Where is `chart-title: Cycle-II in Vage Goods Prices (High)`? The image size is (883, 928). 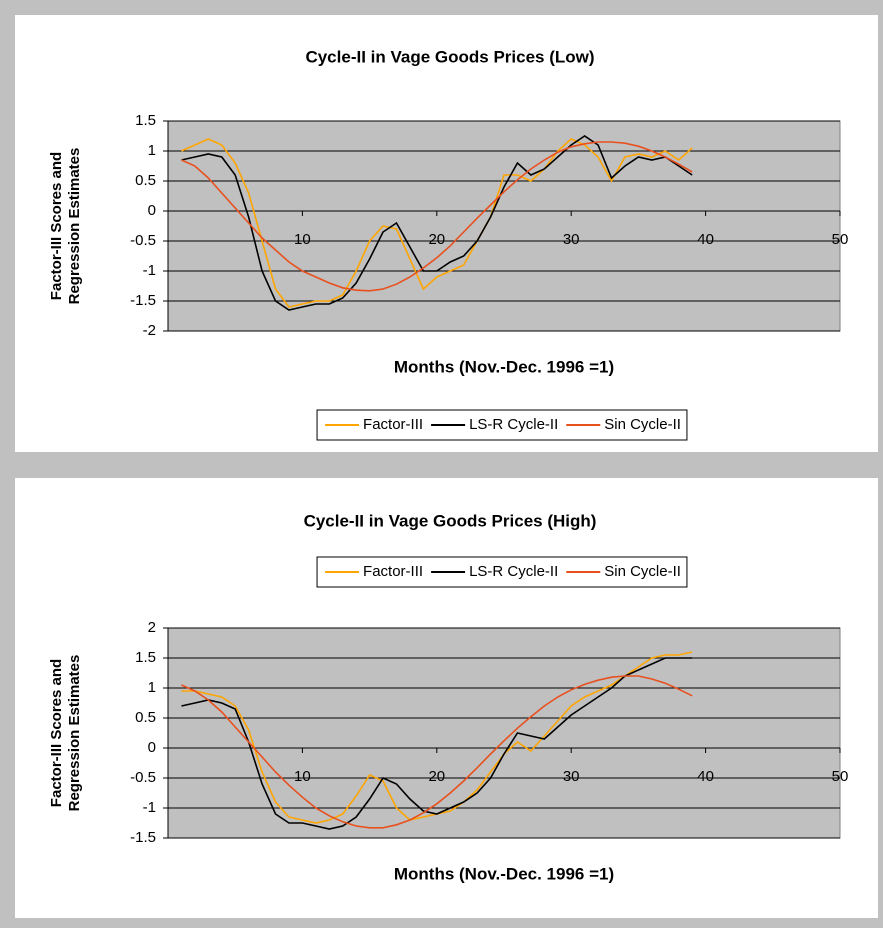 chart-title: Cycle-II in Vage Goods Prices (High) is located at coordinates (450, 520).